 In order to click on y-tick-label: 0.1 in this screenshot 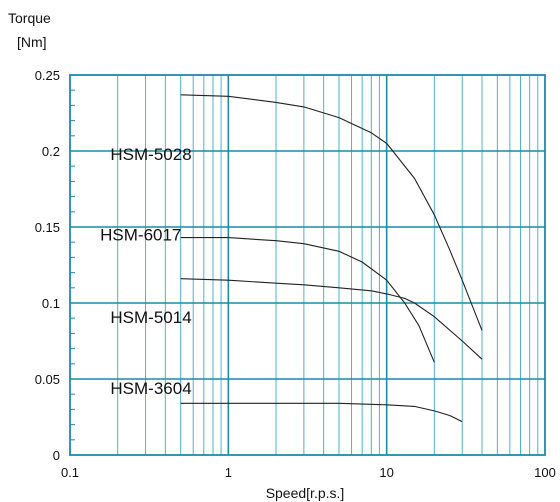, I will do `click(51, 303)`.